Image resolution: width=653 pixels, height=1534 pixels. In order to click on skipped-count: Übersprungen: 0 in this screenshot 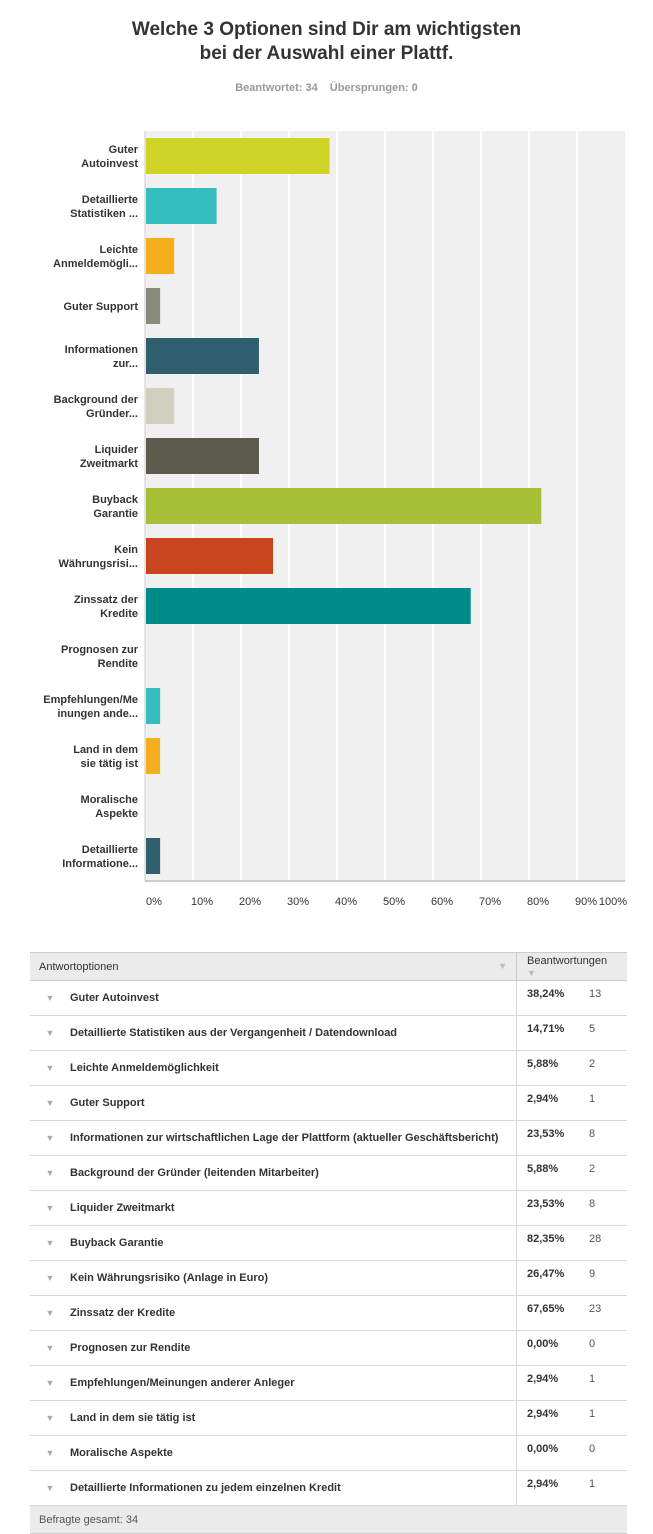, I will do `click(373, 88)`.